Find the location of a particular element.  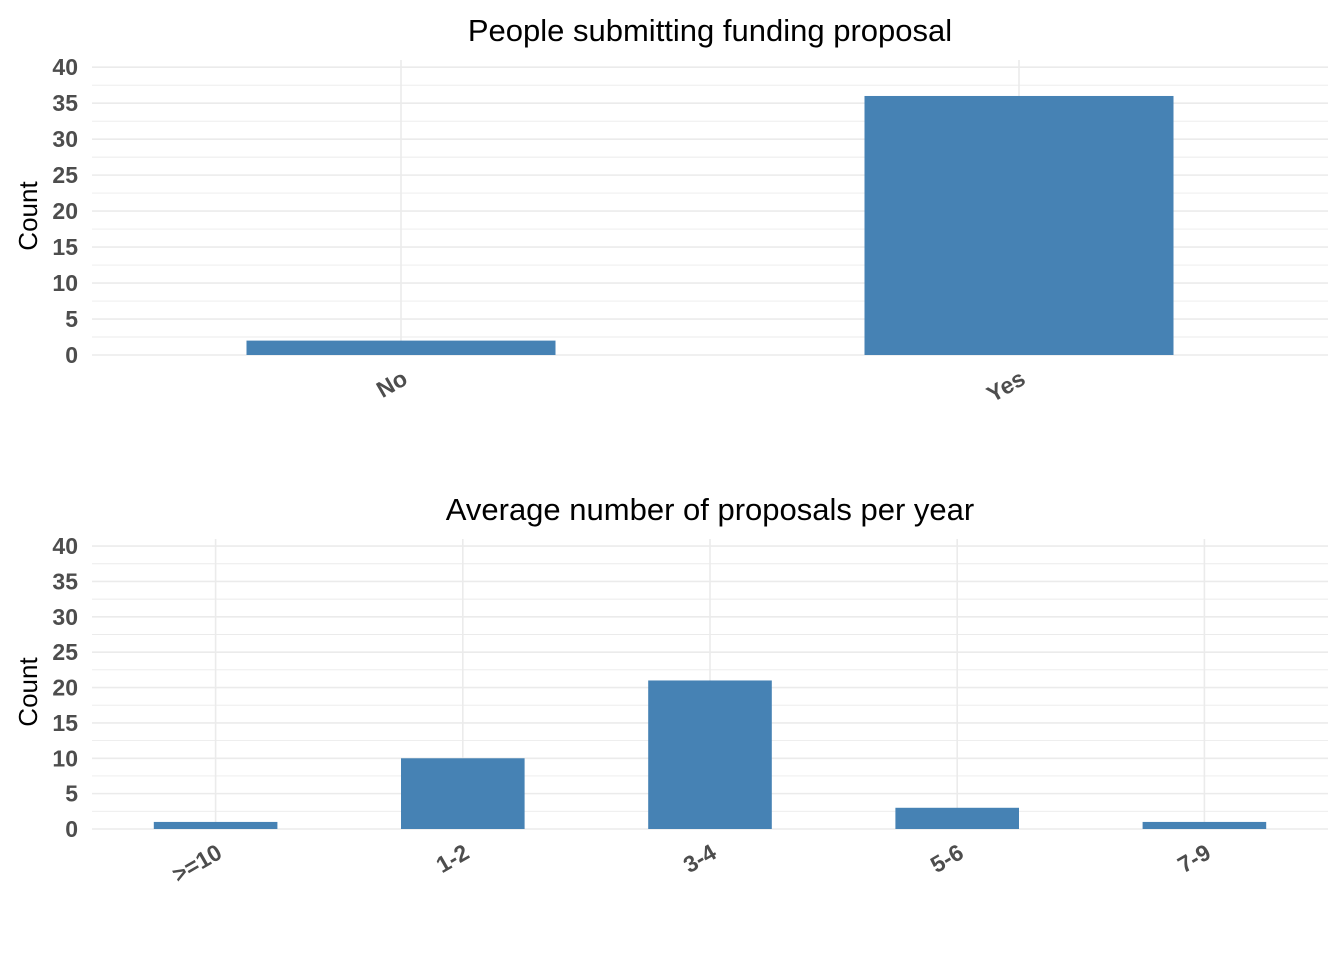

x-tick-label: >=10 is located at coordinates (197, 863).